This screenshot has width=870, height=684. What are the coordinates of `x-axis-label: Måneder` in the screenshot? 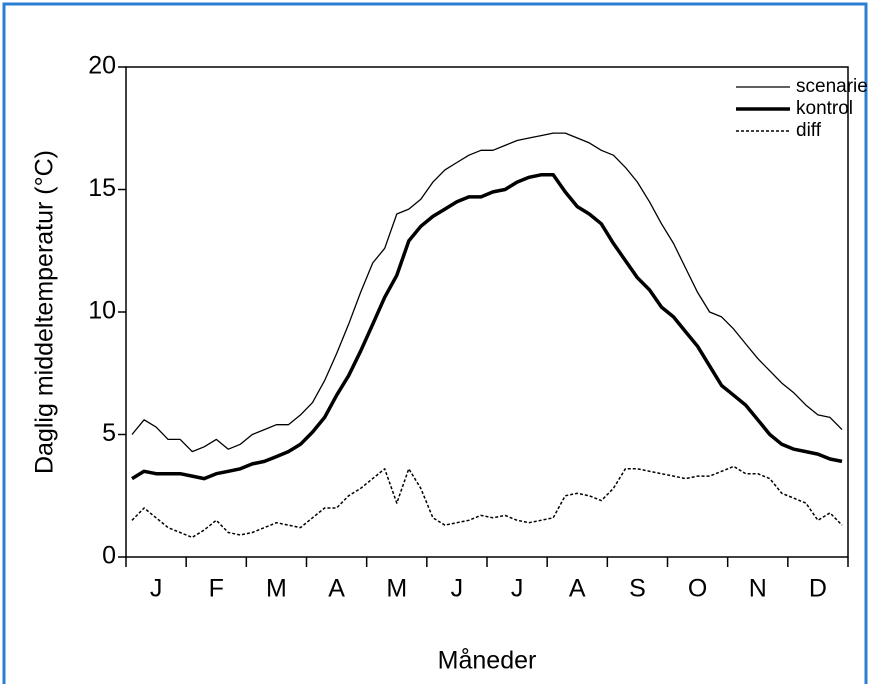 It's located at (487, 661).